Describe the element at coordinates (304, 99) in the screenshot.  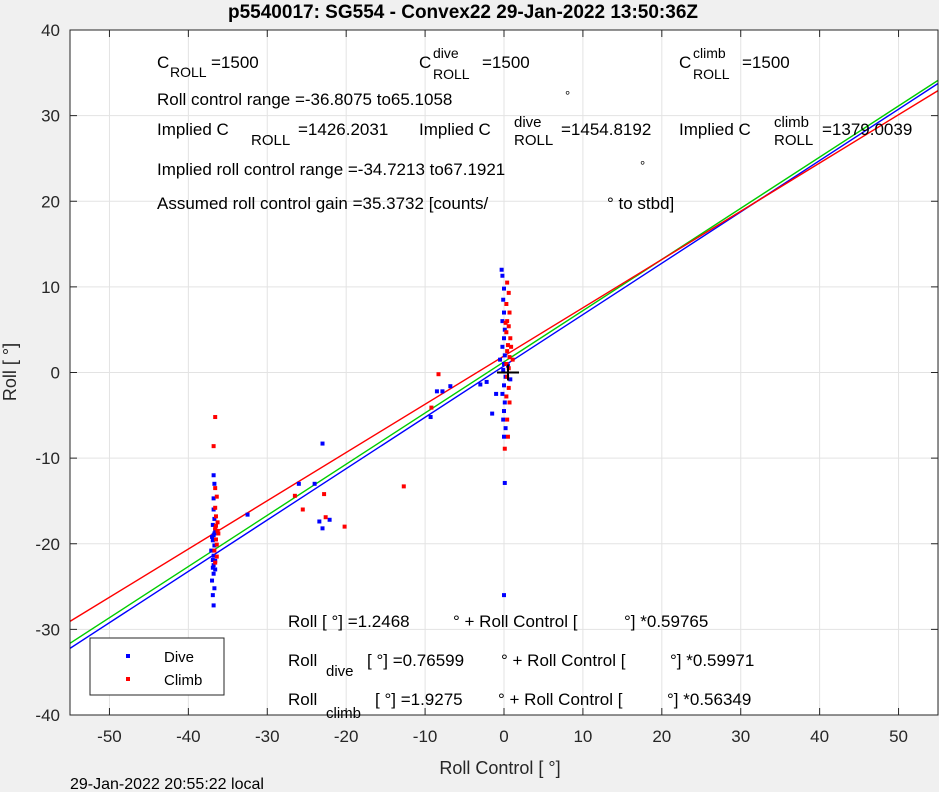
I see `roll-control-range: Roll control range =-36.8075 to65.1058` at that location.